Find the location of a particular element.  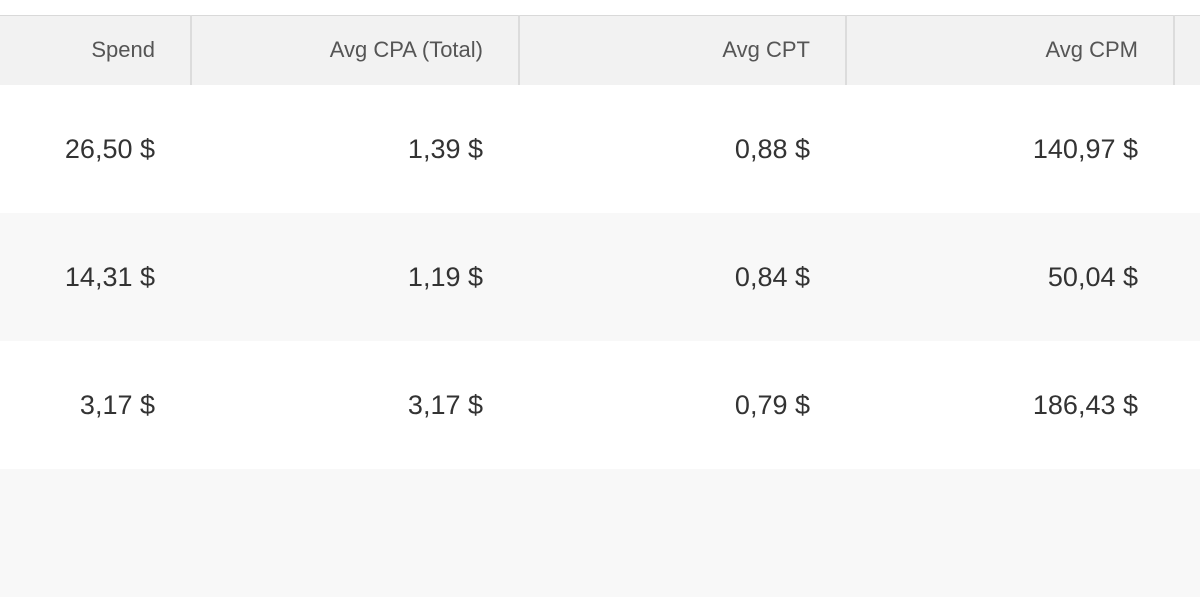

table-header is located at coordinates (600, 50).